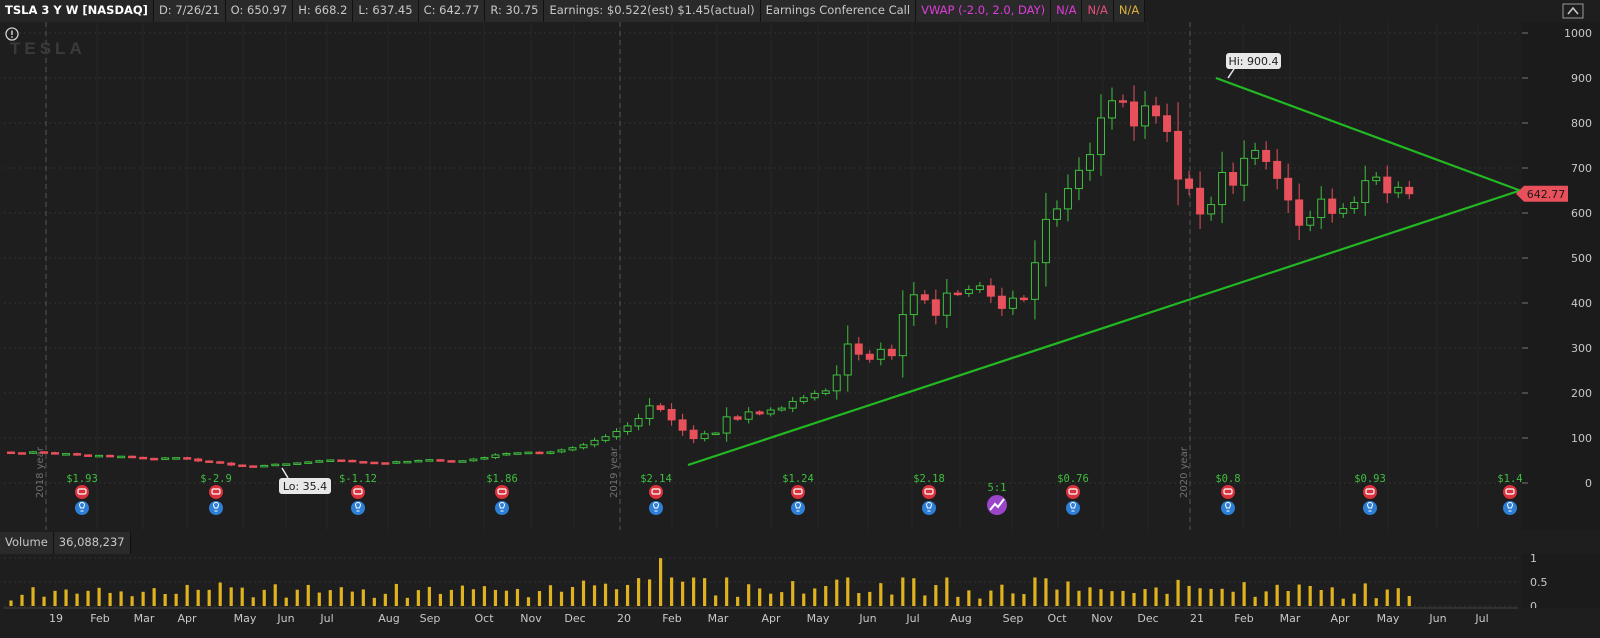 Image resolution: width=1600 pixels, height=638 pixels. I want to click on phone-glyph, so click(929, 491).